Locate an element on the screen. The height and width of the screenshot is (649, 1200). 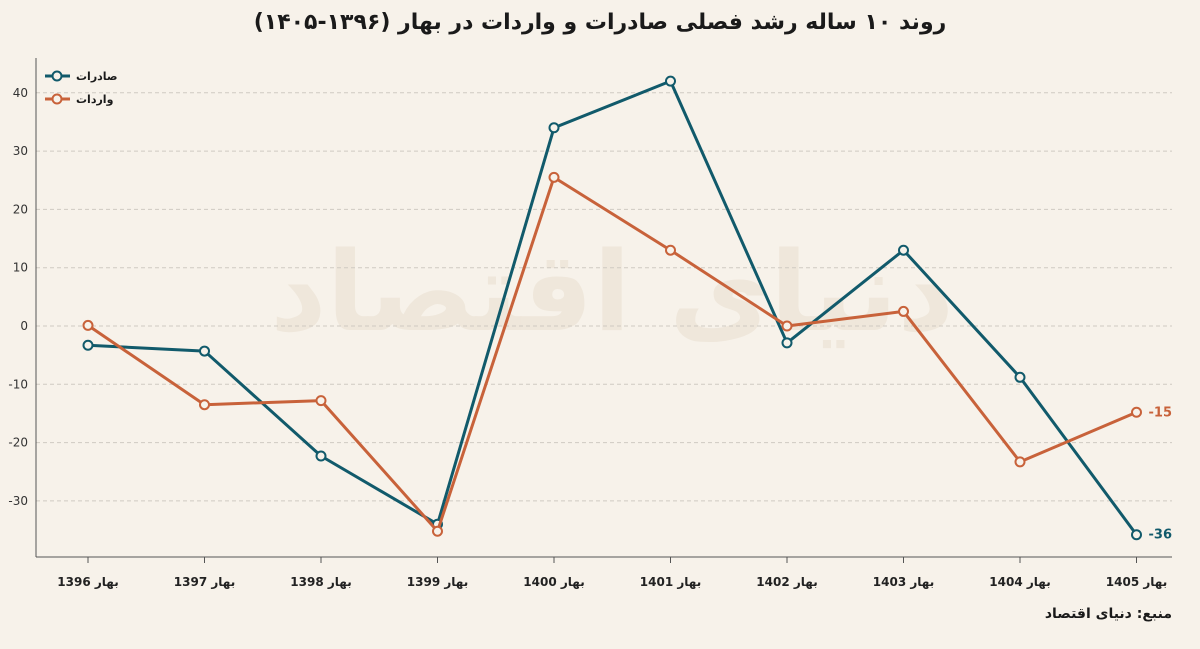
x-tick-label: بهار 1401 is located at coordinates (670, 582).